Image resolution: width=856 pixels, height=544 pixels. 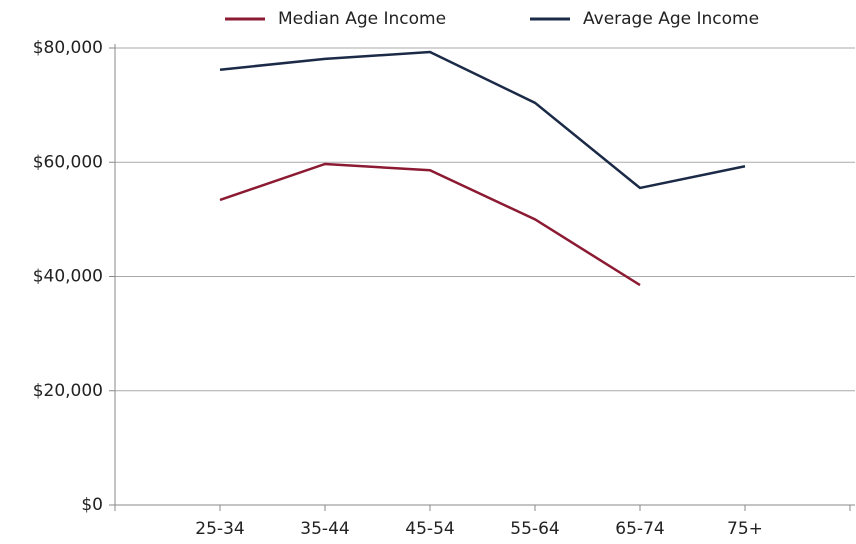 What do you see at coordinates (324, 529) in the screenshot?
I see `x-tick-label: 35-44` at bounding box center [324, 529].